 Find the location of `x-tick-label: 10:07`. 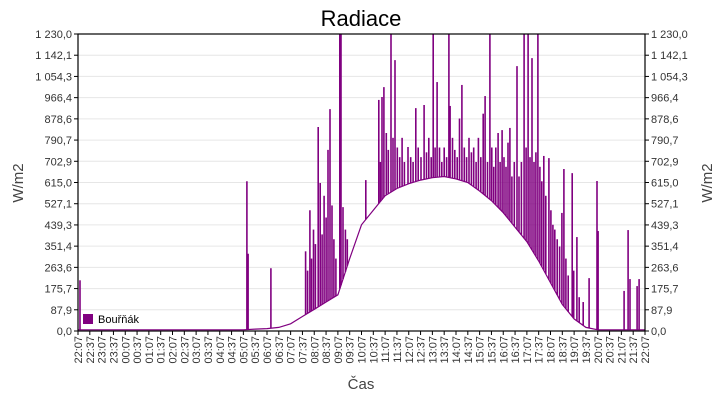

x-tick-label: 10:07 is located at coordinates (363, 350).